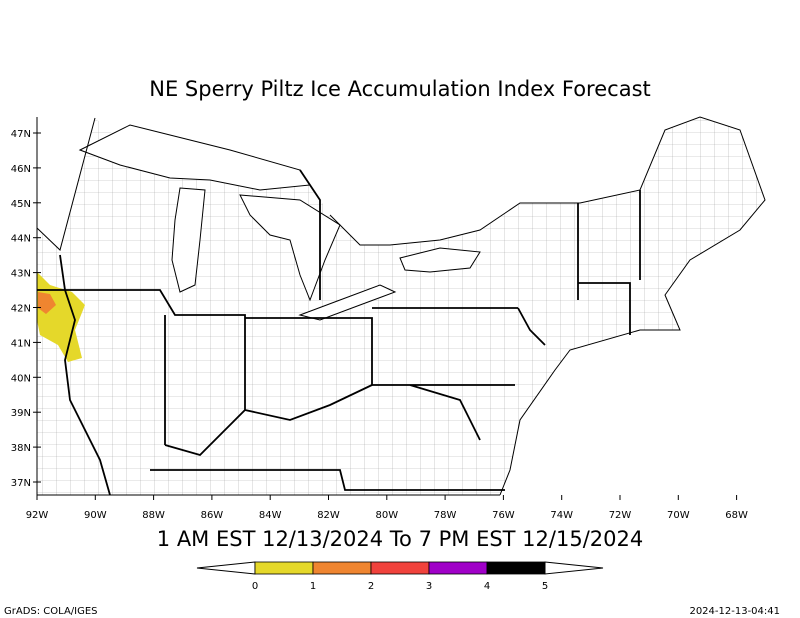  What do you see at coordinates (51, 611) in the screenshot?
I see `footer-left: GrADS: COLA/IGES` at bounding box center [51, 611].